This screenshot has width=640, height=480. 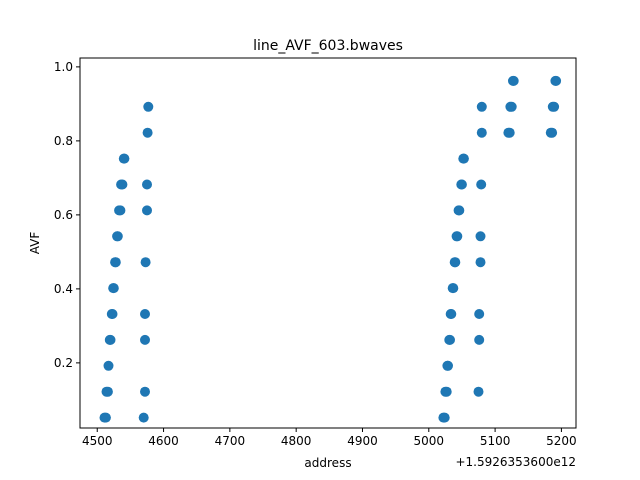 I want to click on y-axis-label: AVF, so click(x=35, y=243).